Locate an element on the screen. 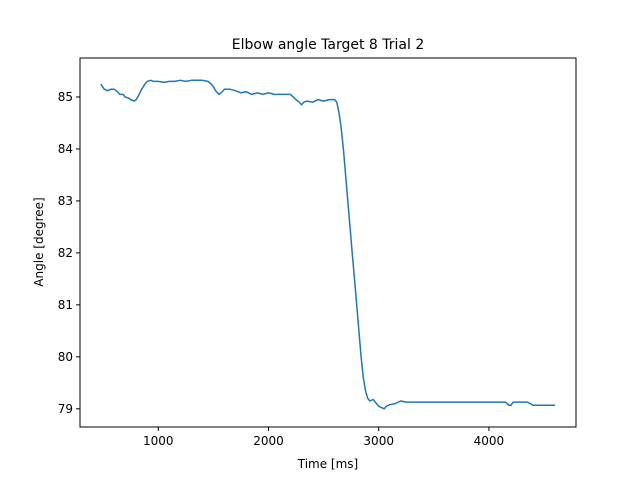 This screenshot has width=640, height=480. y-axis-label: Angle [degree] is located at coordinates (39, 241).